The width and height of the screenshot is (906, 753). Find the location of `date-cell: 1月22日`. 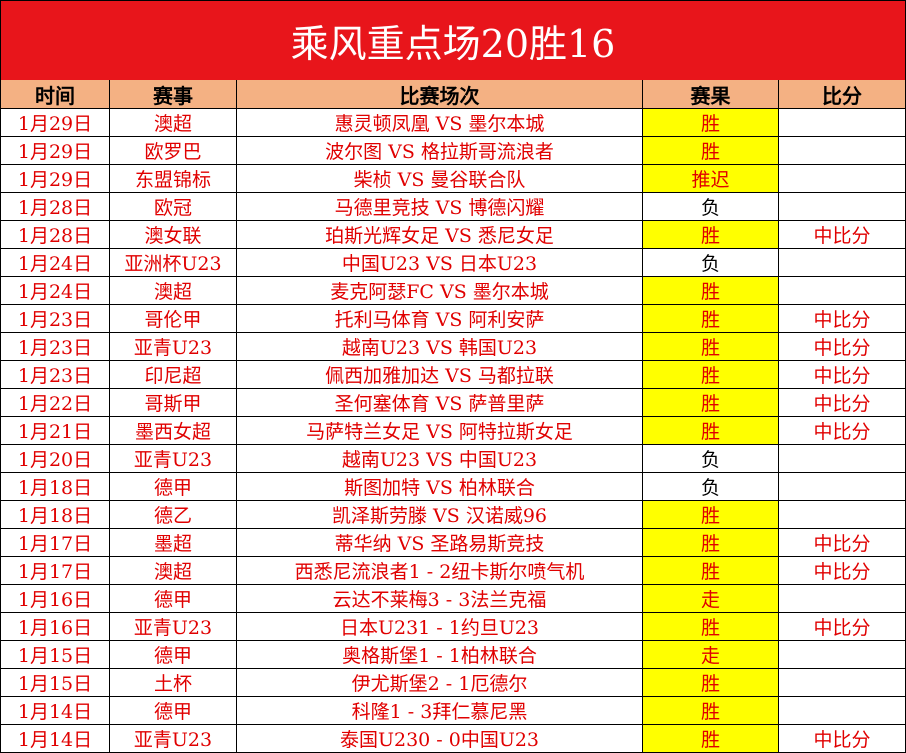

date-cell: 1月22日 is located at coordinates (55, 403).